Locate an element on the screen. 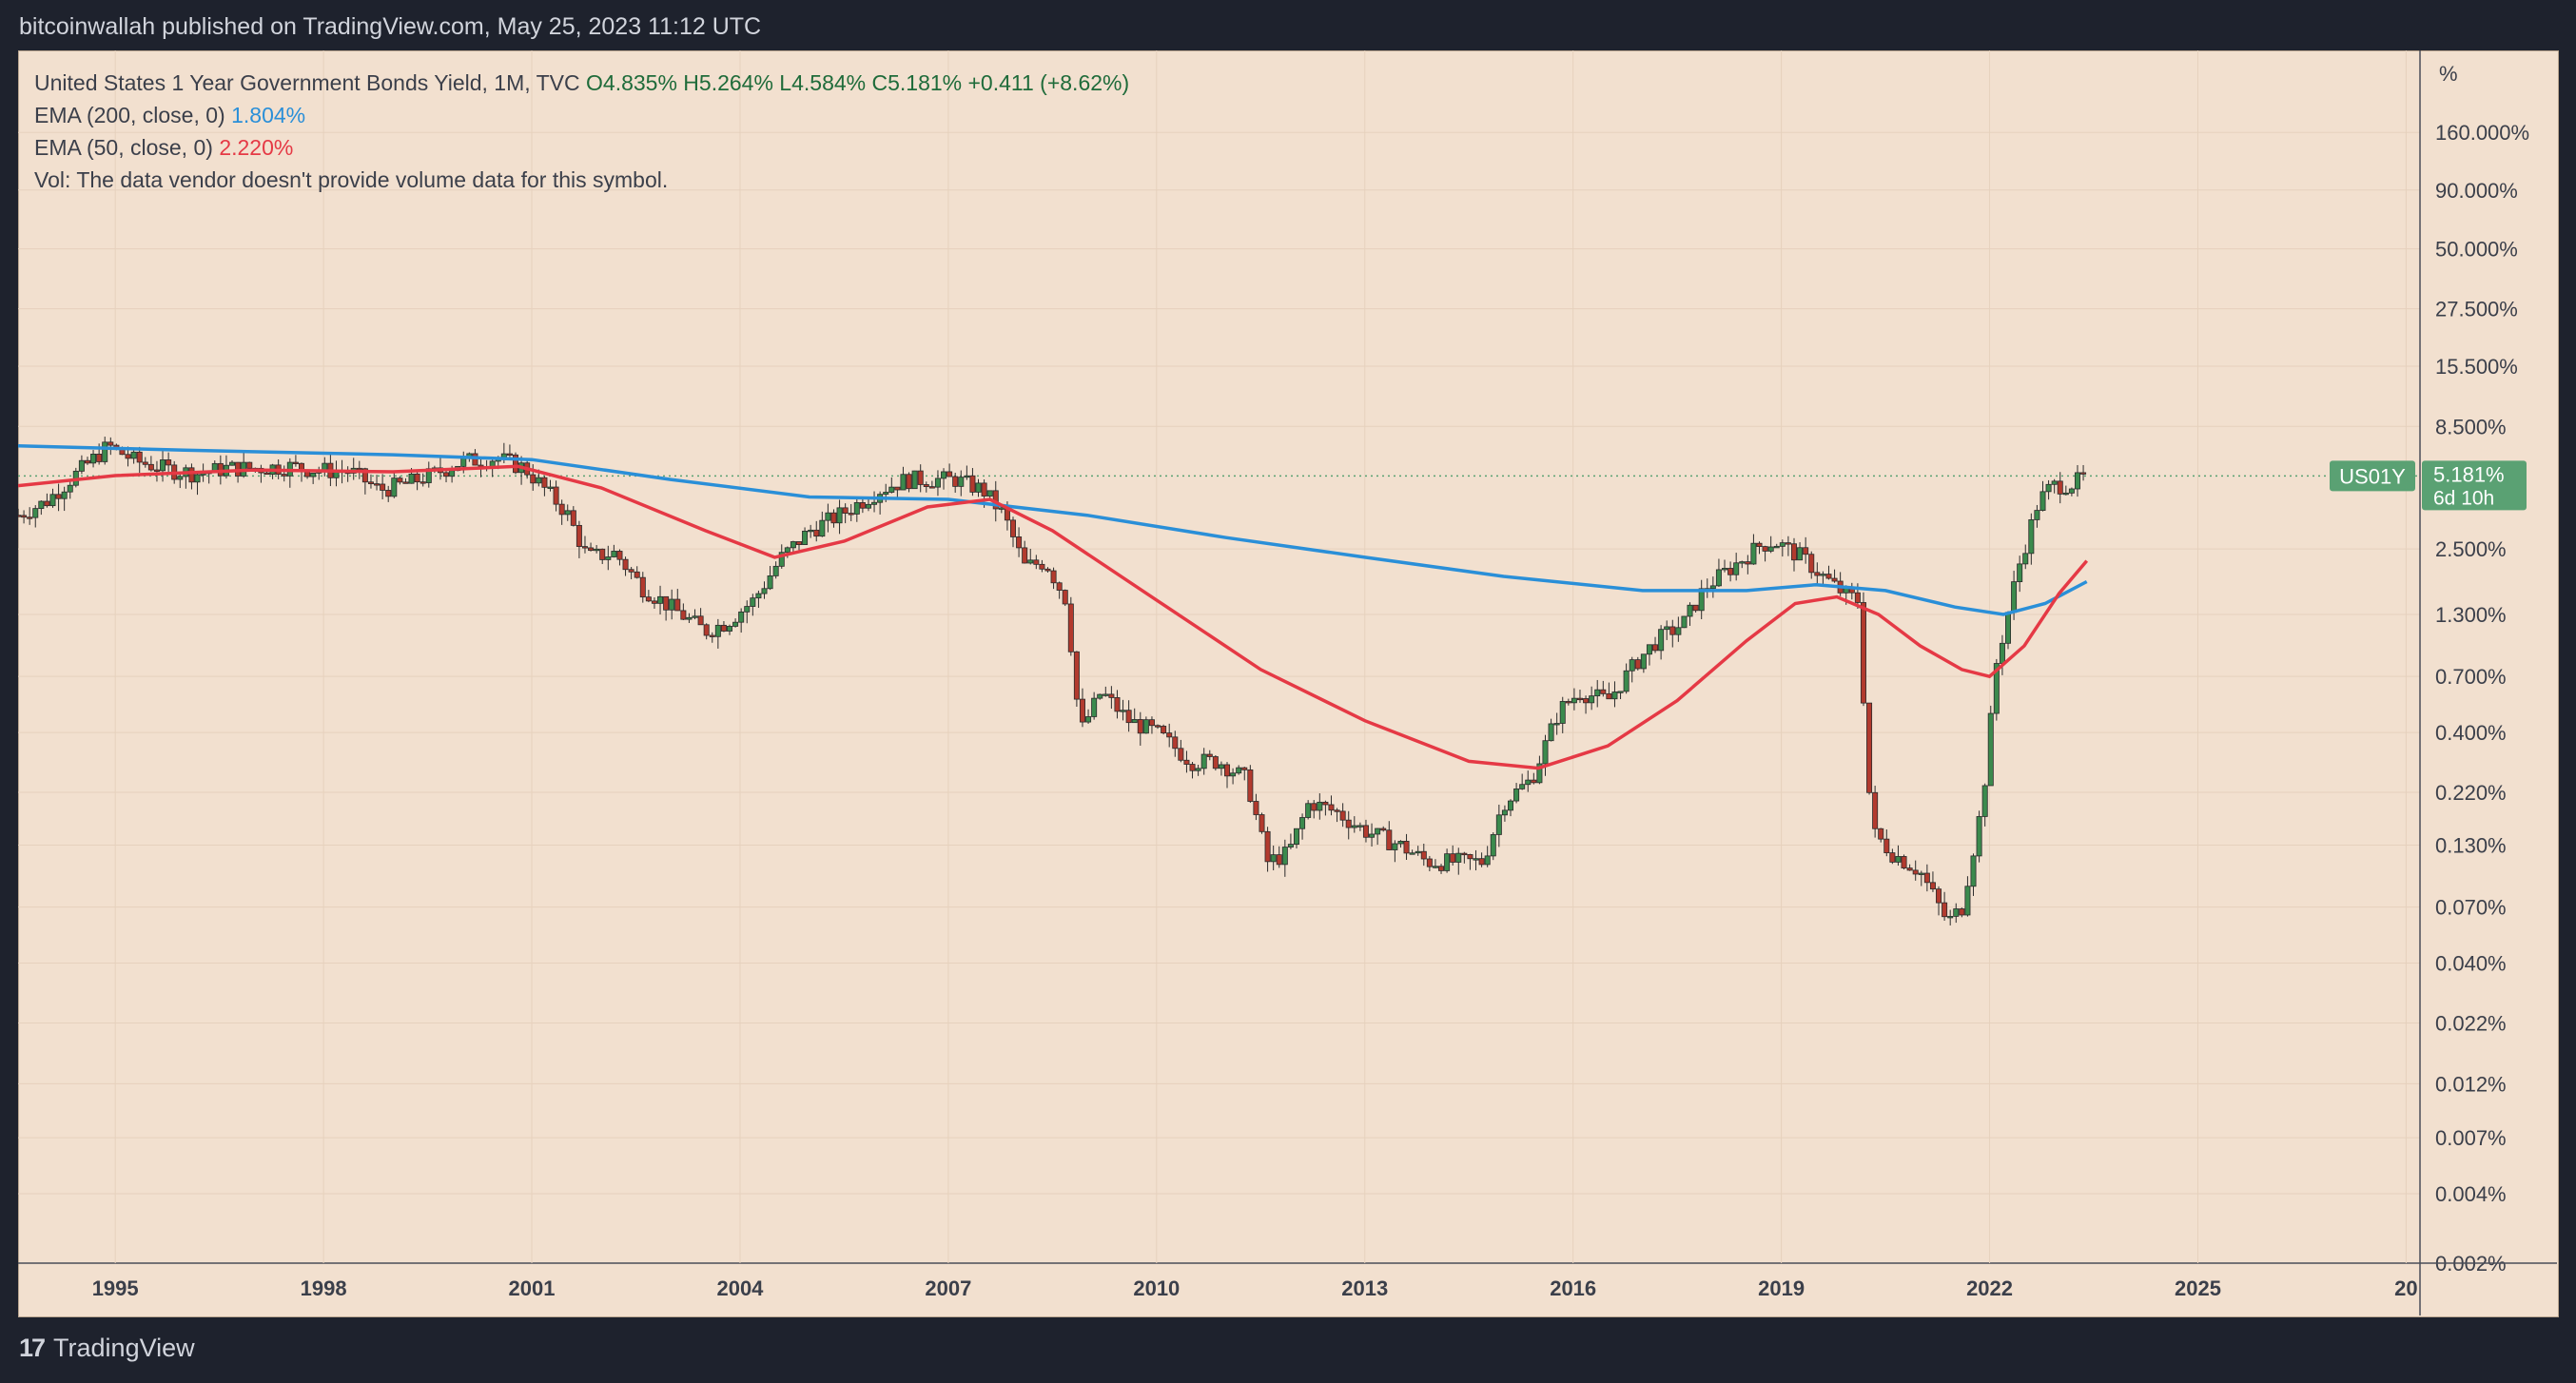  legend-ema200-row: EMA (200, close, 0) 1.804% is located at coordinates (582, 115).